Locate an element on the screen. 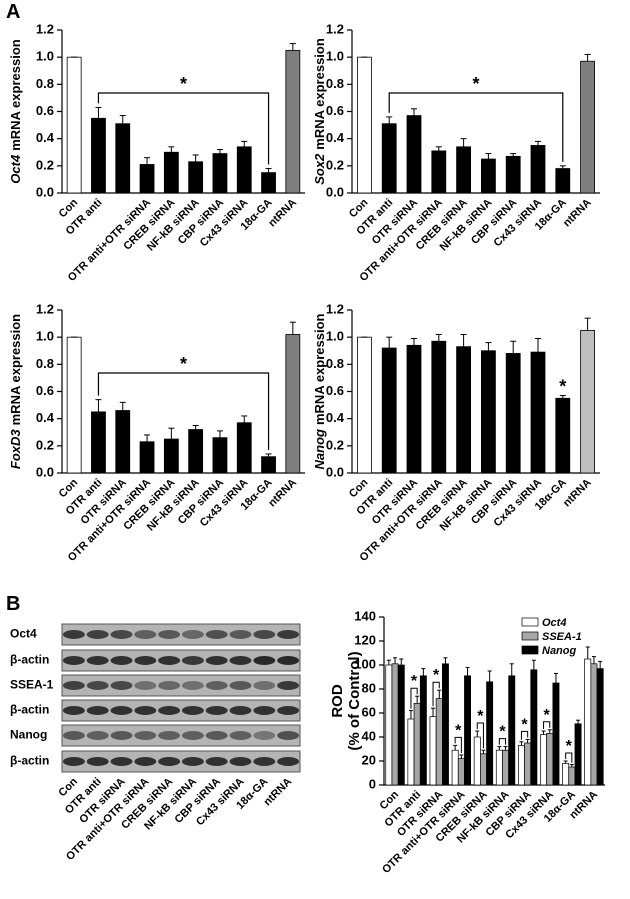  y-axis-title: FoxD3 mRNA expression is located at coordinates (15, 391).